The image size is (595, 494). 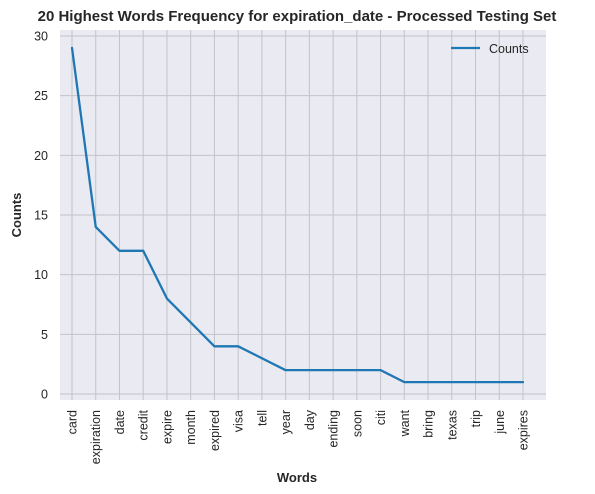 I want to click on x-tick-label: tell, so click(x=262, y=418).